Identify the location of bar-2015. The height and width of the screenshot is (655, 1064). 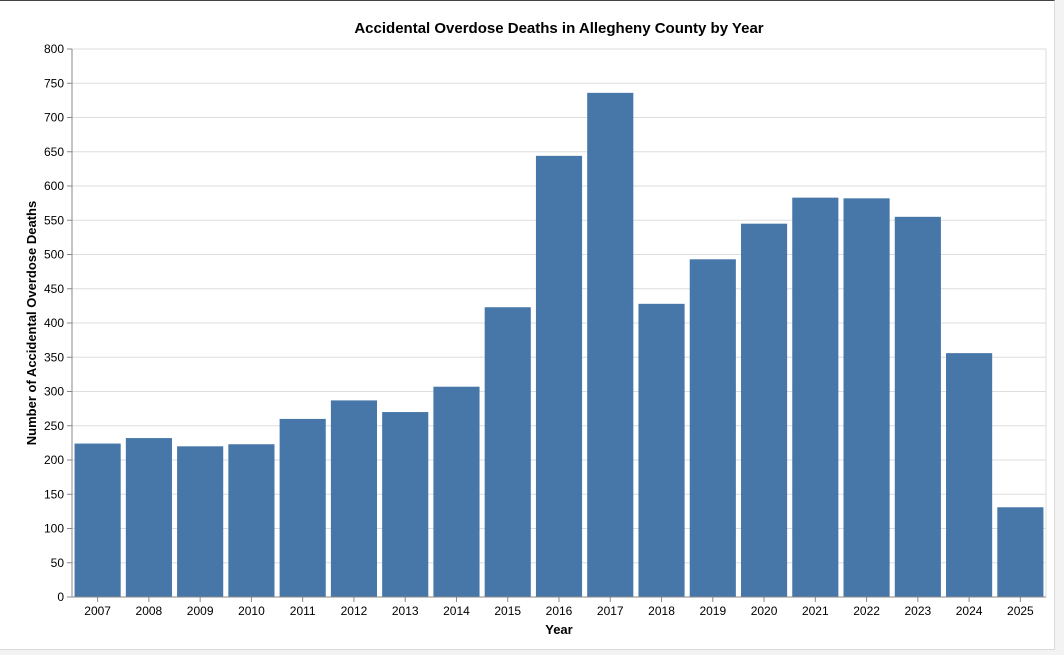
(507, 452).